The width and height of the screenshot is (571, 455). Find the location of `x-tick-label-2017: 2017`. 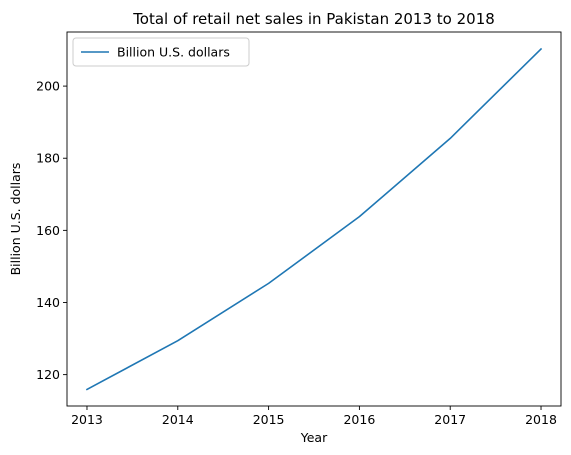

x-tick-label-2017: 2017 is located at coordinates (450, 419).